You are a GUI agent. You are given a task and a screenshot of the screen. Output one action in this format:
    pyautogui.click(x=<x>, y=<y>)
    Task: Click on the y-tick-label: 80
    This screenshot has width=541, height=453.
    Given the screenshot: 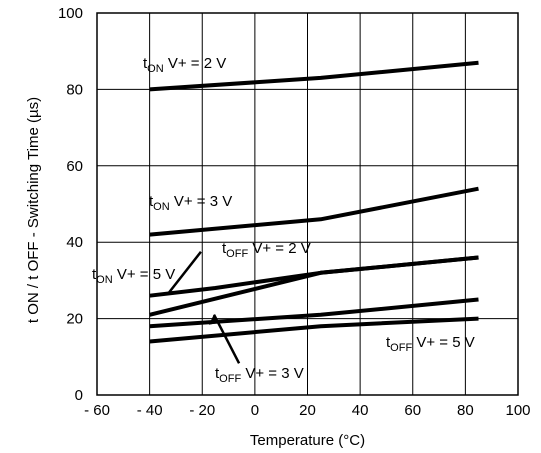 What is the action you would take?
    pyautogui.click(x=74, y=89)
    